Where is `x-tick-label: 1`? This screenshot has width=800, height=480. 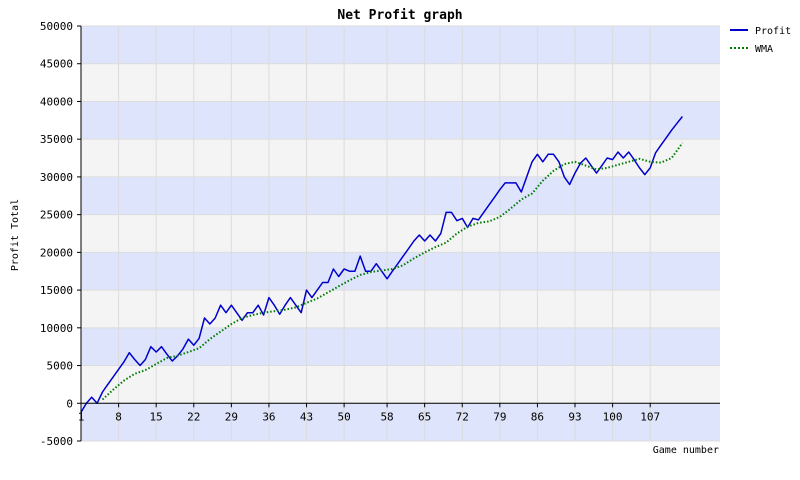 x-tick-label: 1 is located at coordinates (81, 416).